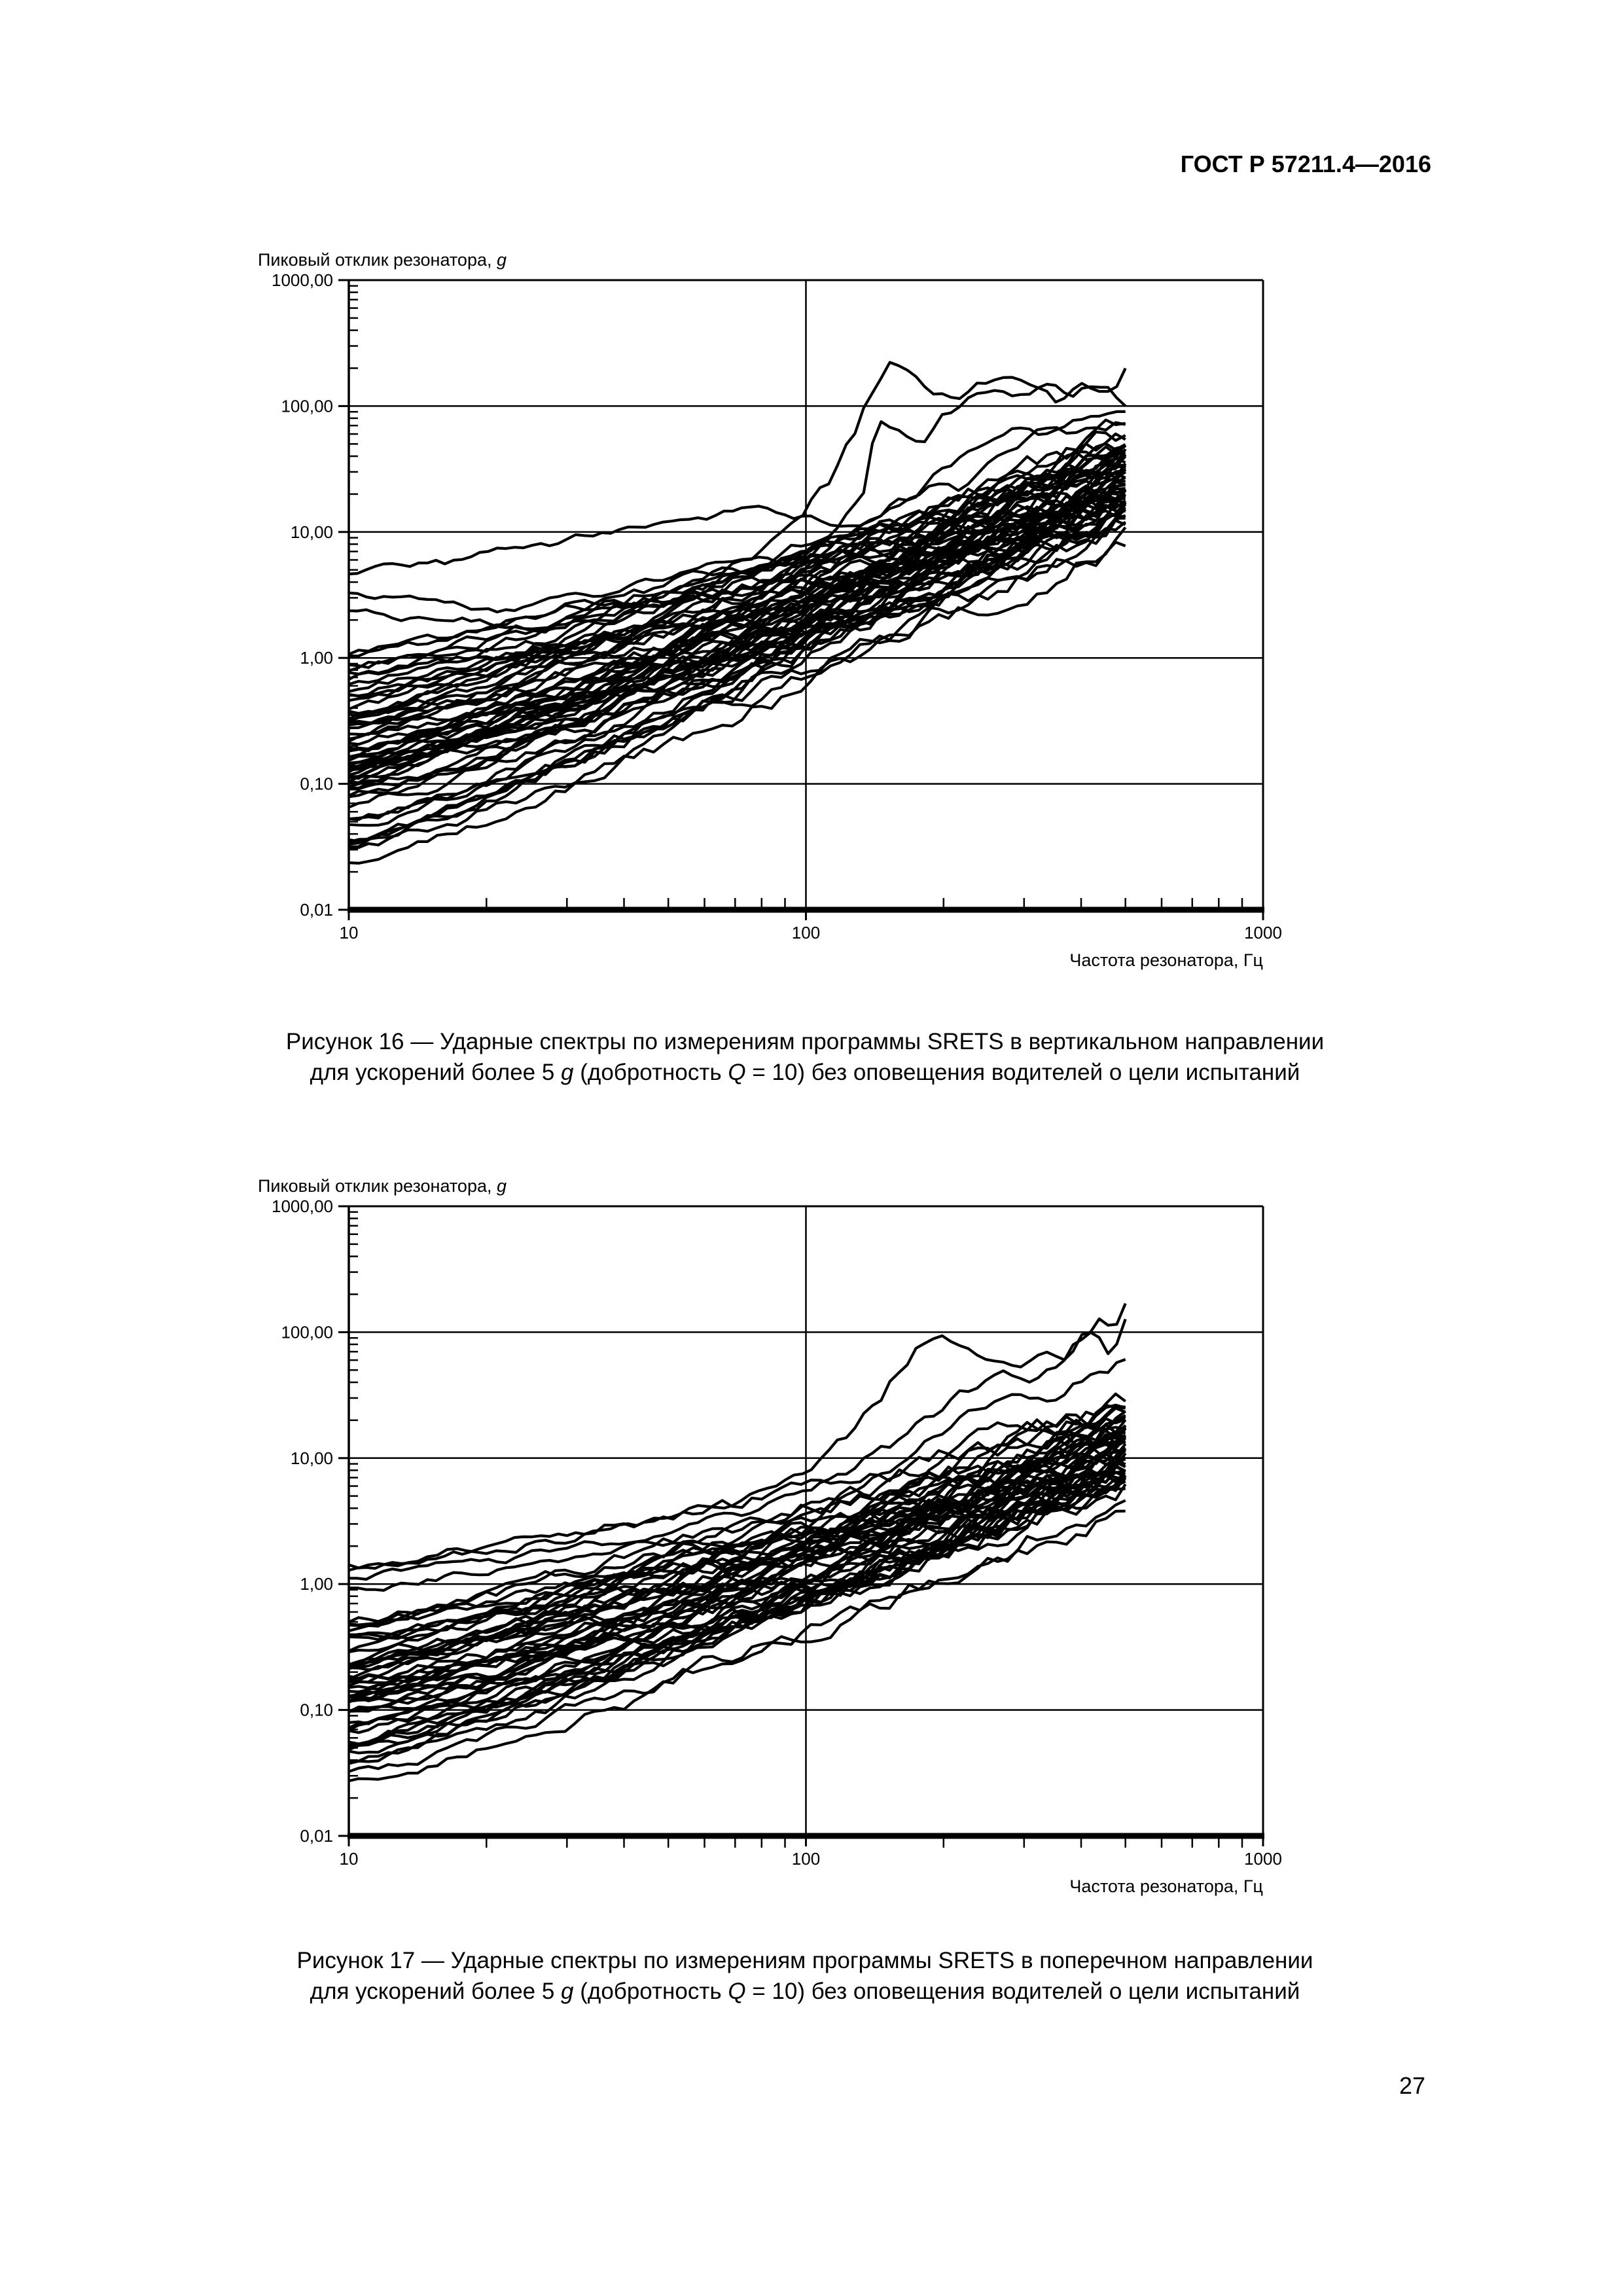  Describe the element at coordinates (378, 260) in the screenshot. I see `fig16-y-axis-title-text: Пиковый отклик резонатора,` at that location.